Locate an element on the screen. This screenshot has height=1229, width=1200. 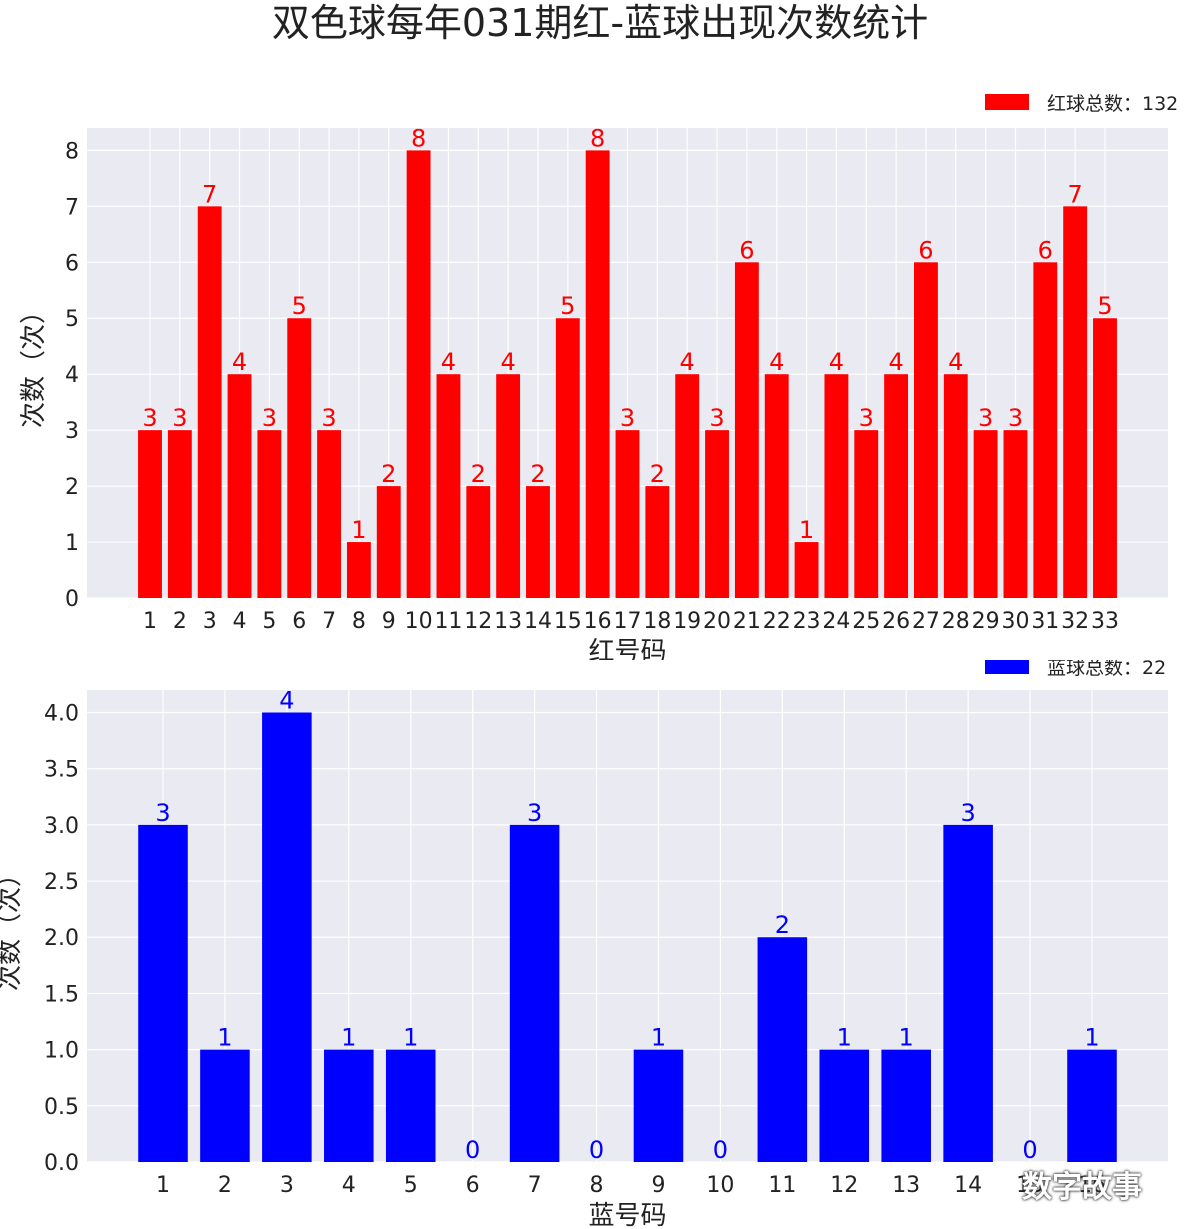
chart-title: 双色球每年031期红-蓝球出现次数统计 is located at coordinates (600, 23).